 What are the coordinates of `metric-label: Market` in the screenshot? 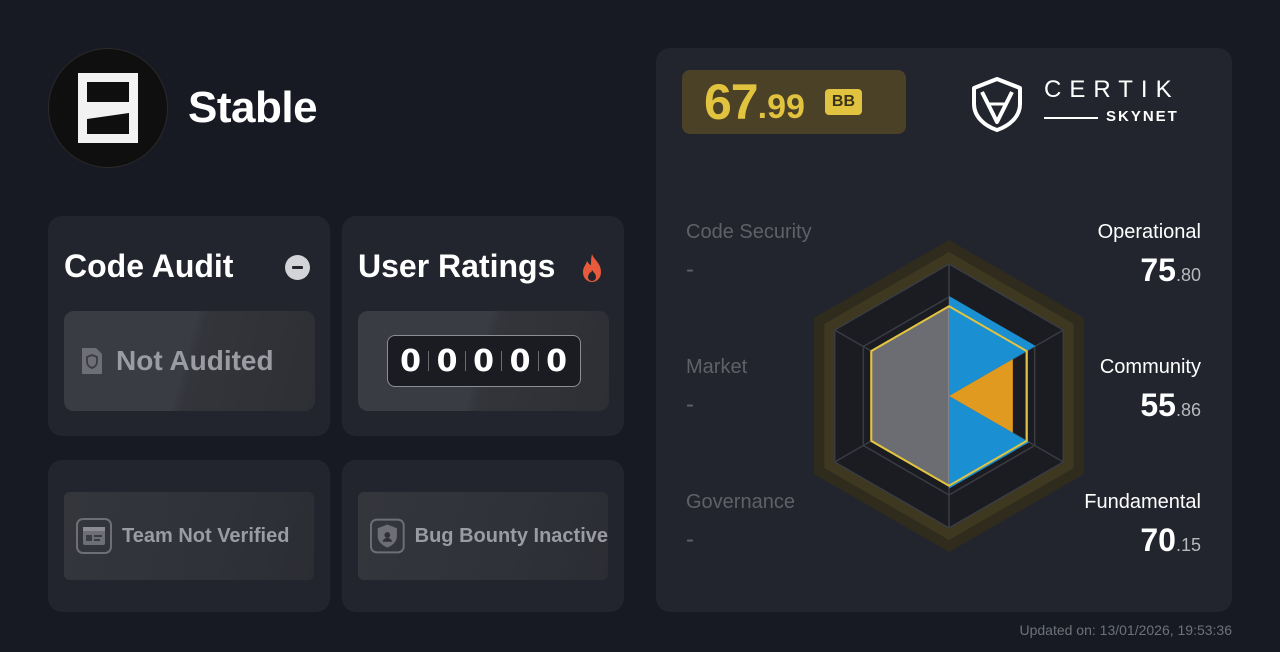 It's located at (717, 367).